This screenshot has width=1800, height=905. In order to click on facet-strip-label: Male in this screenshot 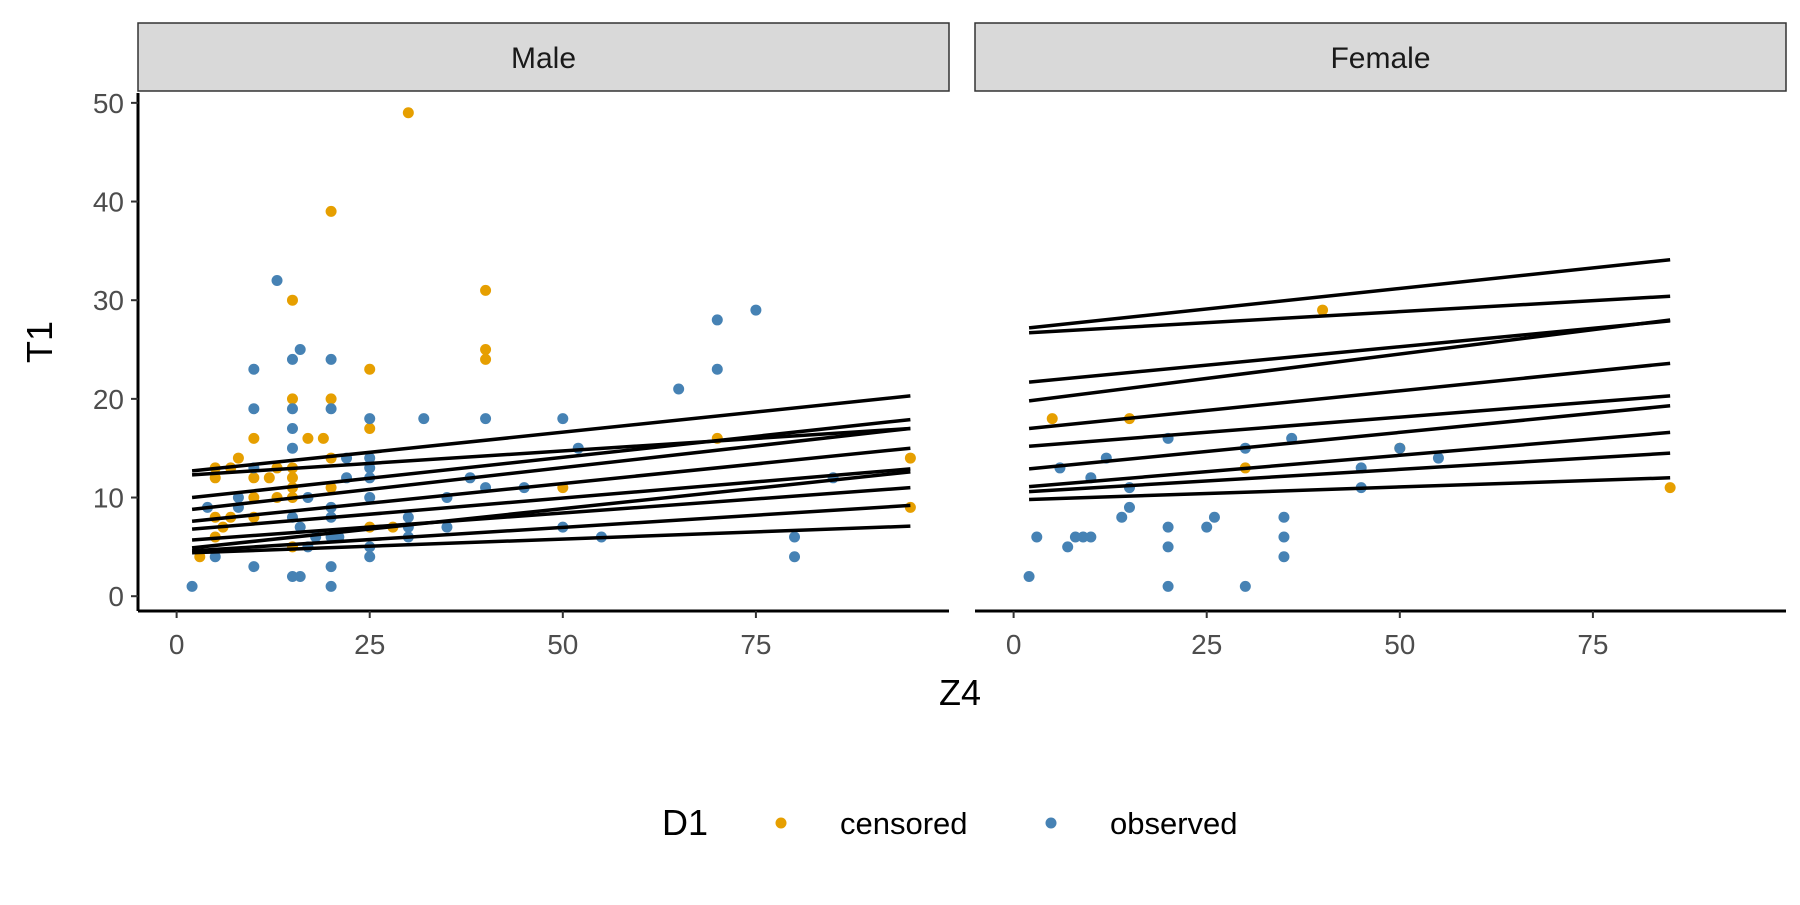, I will do `click(543, 58)`.